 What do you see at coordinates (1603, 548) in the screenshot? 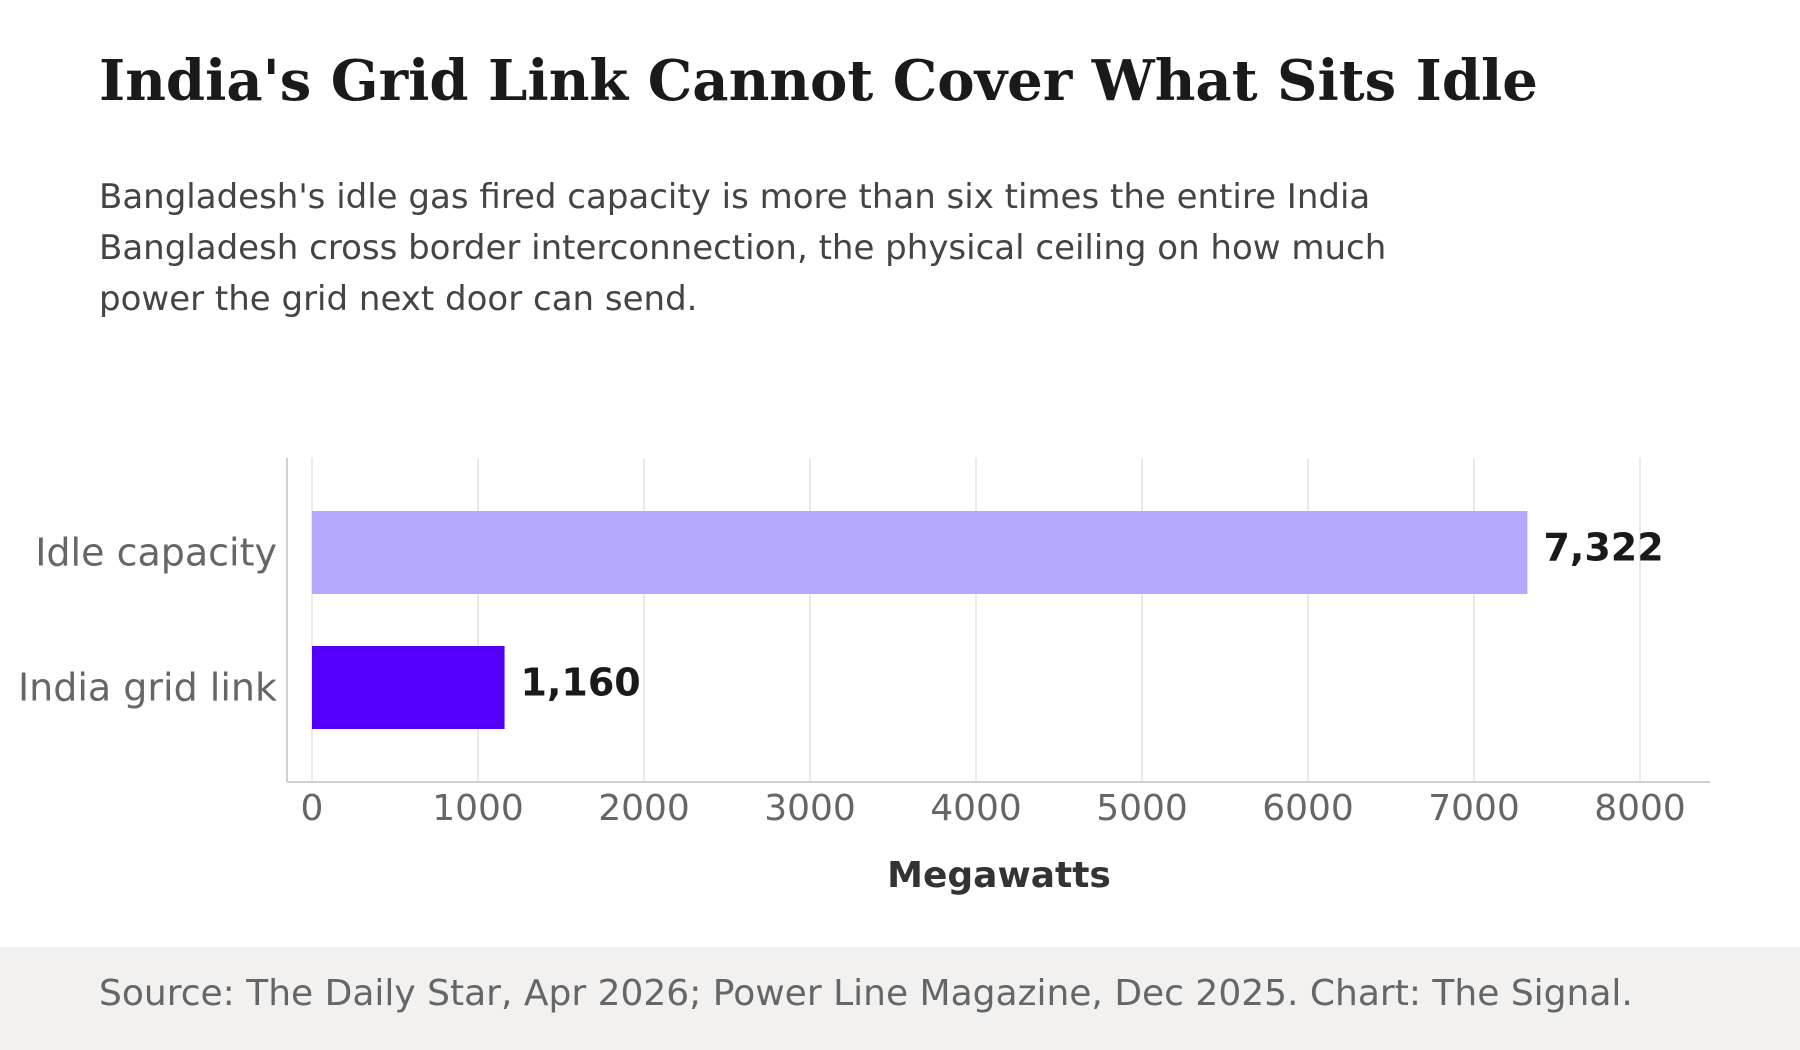
I see `bar-value-label: 7,322` at bounding box center [1603, 548].